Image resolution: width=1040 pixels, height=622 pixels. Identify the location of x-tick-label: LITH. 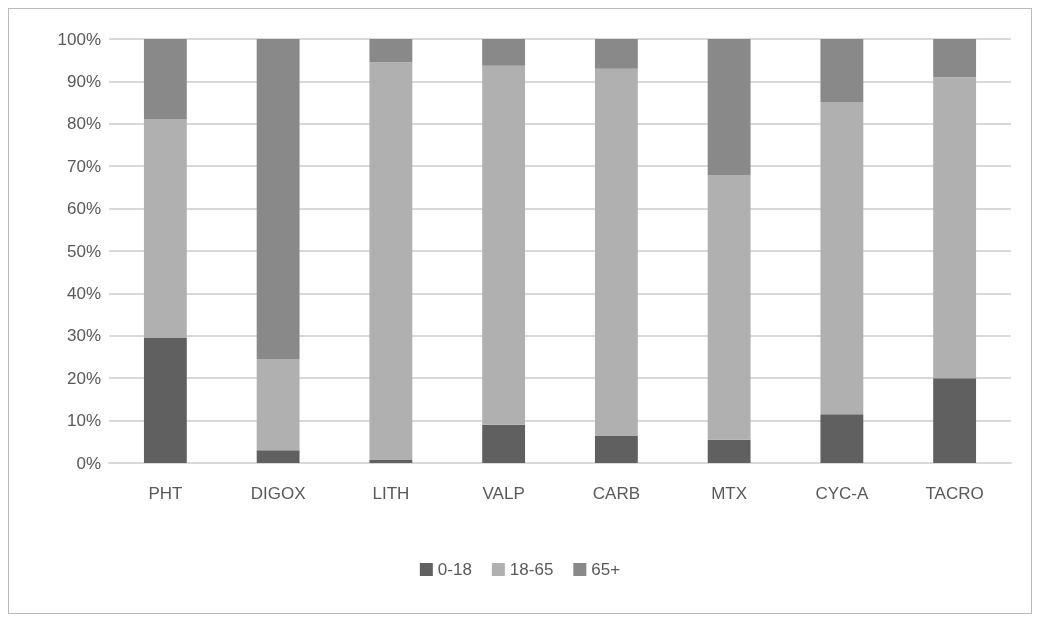
(391, 493).